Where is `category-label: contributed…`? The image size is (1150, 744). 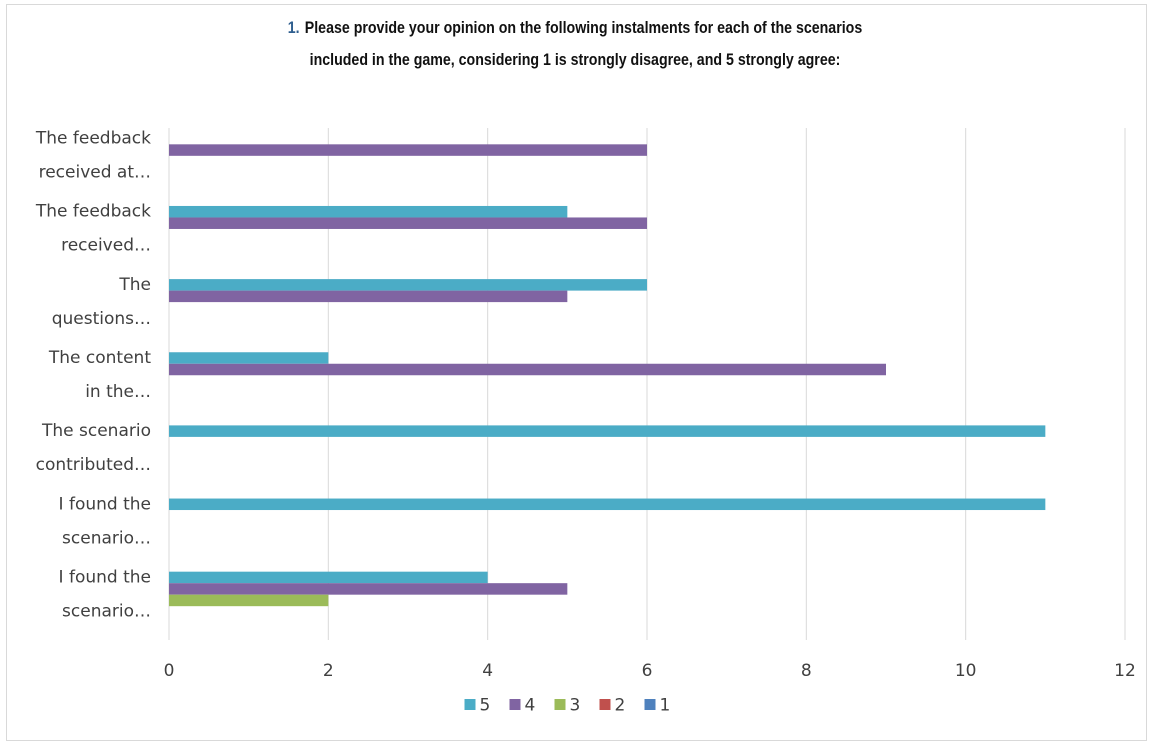
category-label: contributed… is located at coordinates (93, 465).